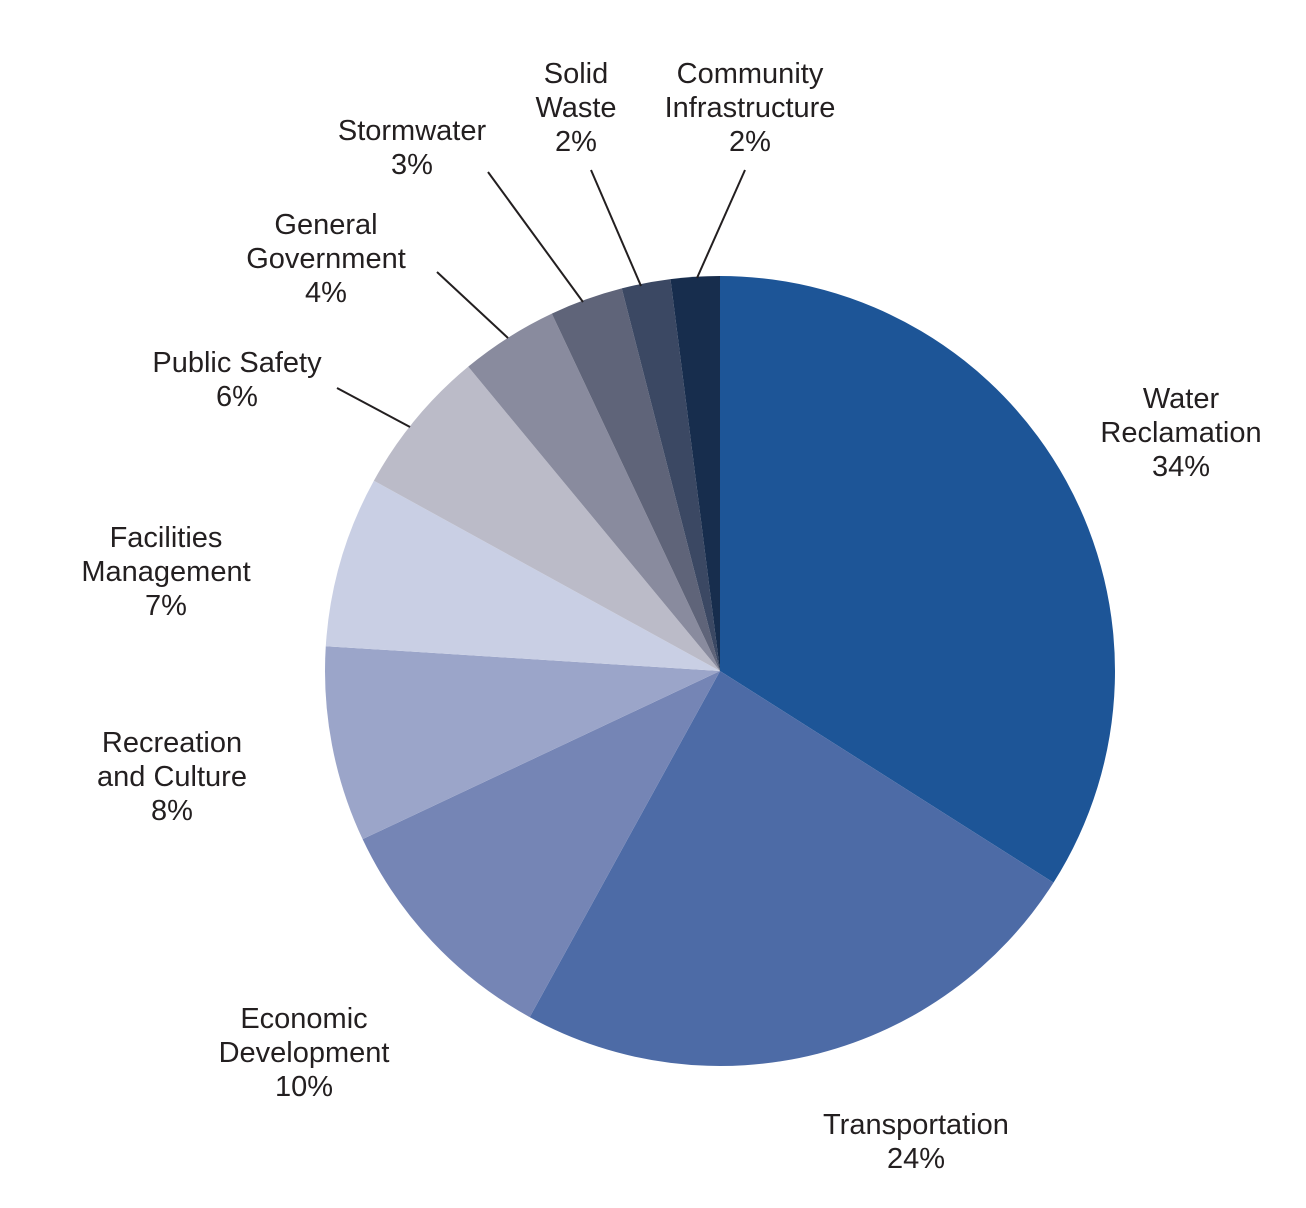  Describe the element at coordinates (412, 165) in the screenshot. I see `slice-value-label: 3%` at that location.